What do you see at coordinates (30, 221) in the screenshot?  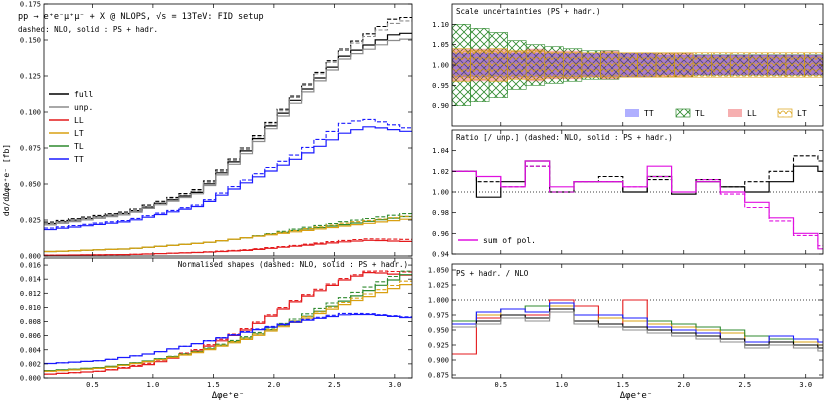 I see `main-y-tick-label: 0.025` at bounding box center [30, 221].